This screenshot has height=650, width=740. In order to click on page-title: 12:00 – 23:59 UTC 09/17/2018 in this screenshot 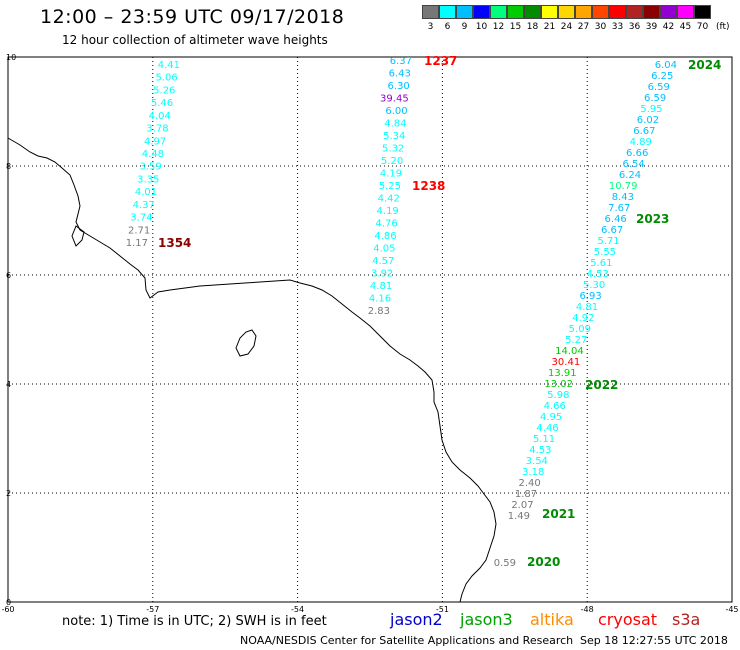, I will do `click(192, 17)`.